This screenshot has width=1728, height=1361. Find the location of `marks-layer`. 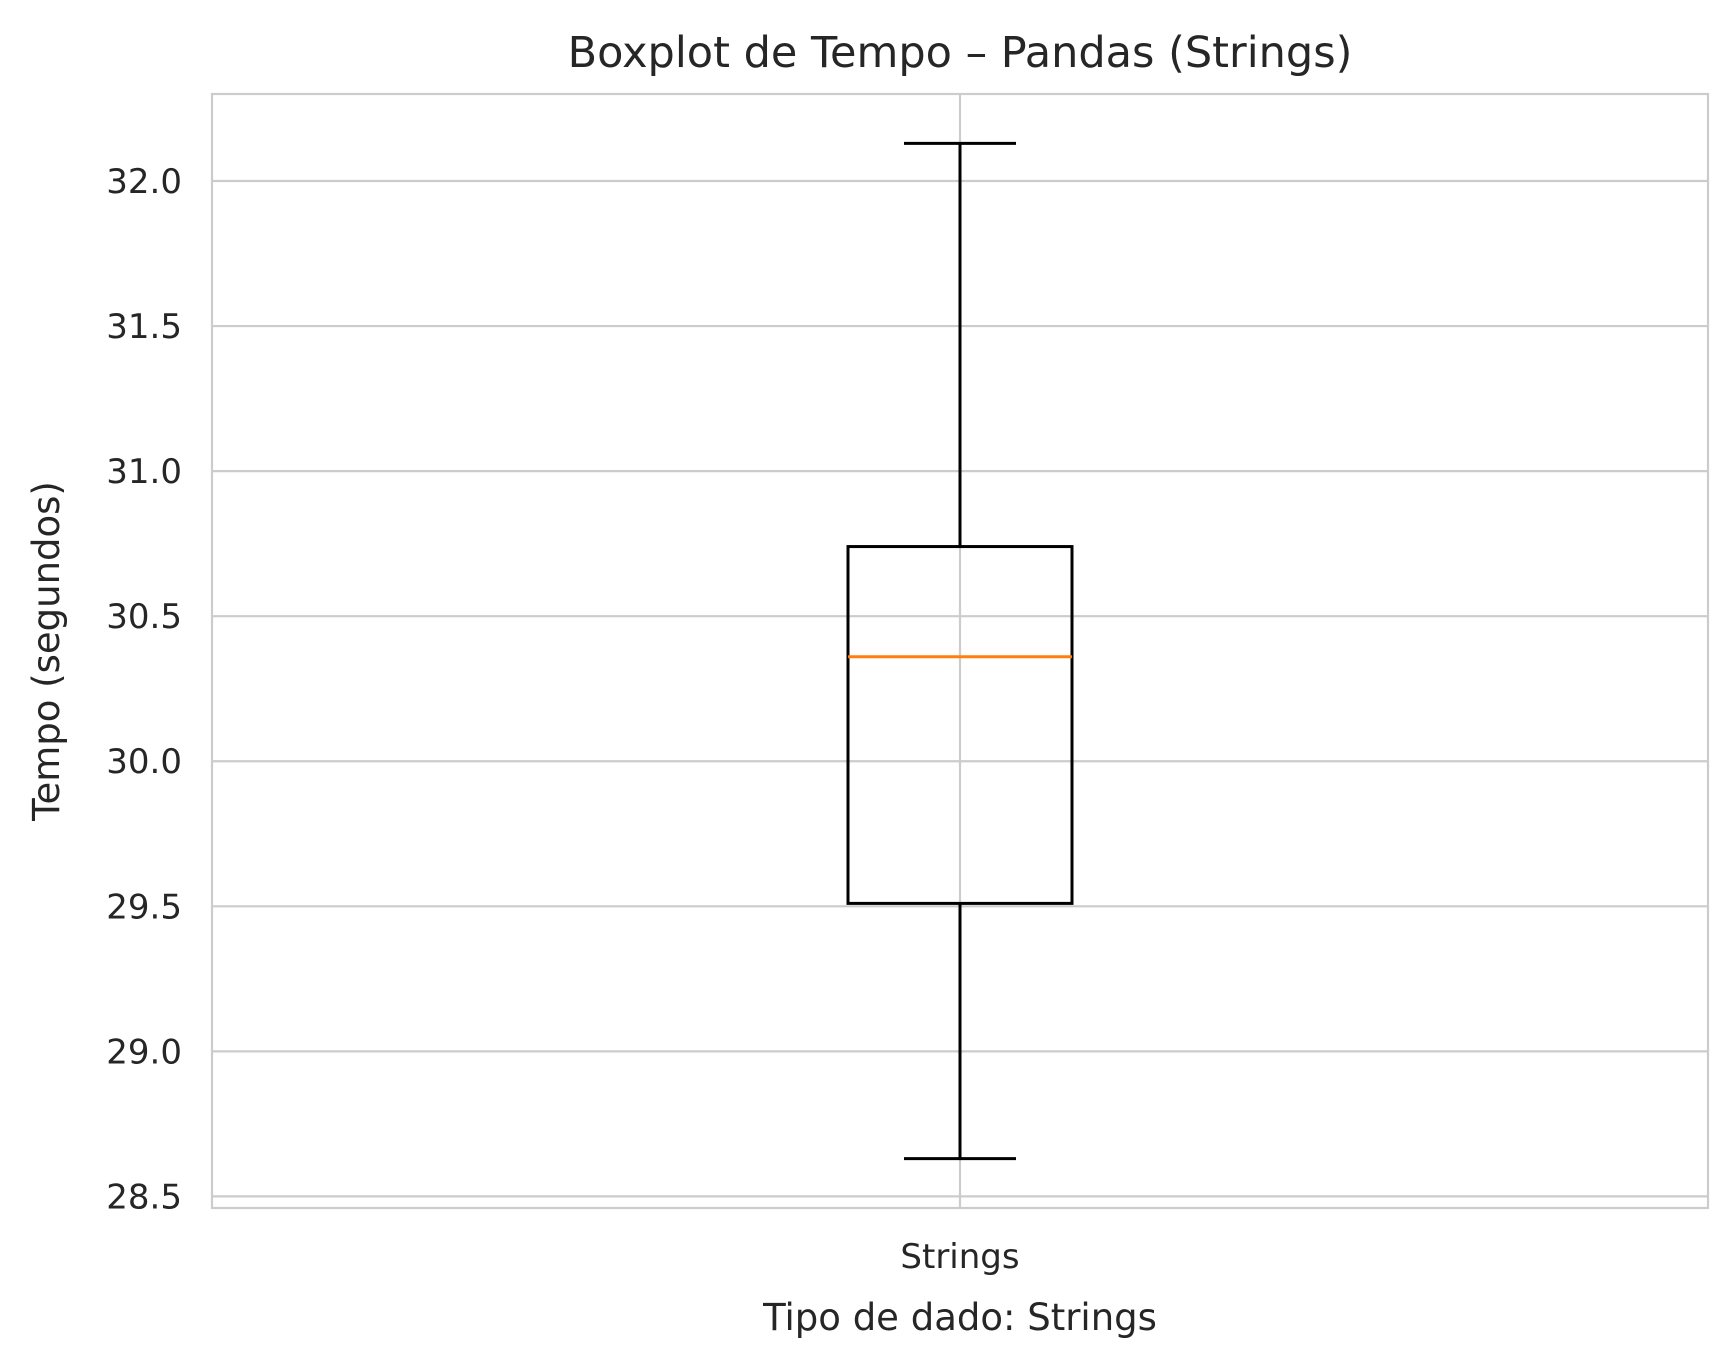

marks-layer is located at coordinates (960, 651).